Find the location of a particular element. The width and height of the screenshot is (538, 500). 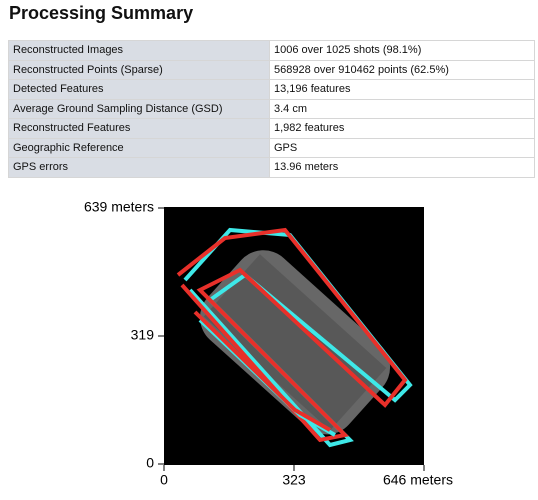

row-value: 568928 over 910462 points (62.5%) is located at coordinates (402, 69).